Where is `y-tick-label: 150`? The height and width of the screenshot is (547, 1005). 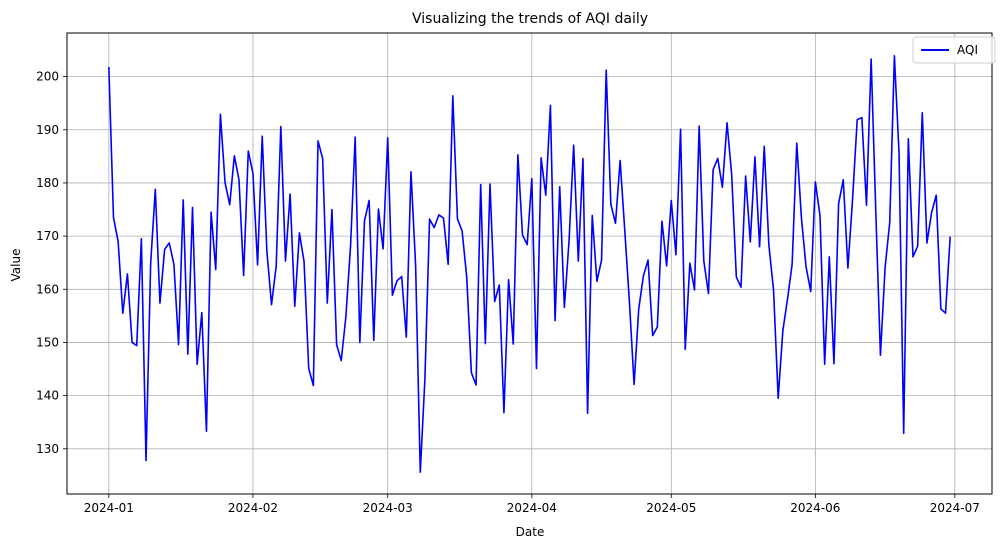 y-tick-label: 150 is located at coordinates (47, 342).